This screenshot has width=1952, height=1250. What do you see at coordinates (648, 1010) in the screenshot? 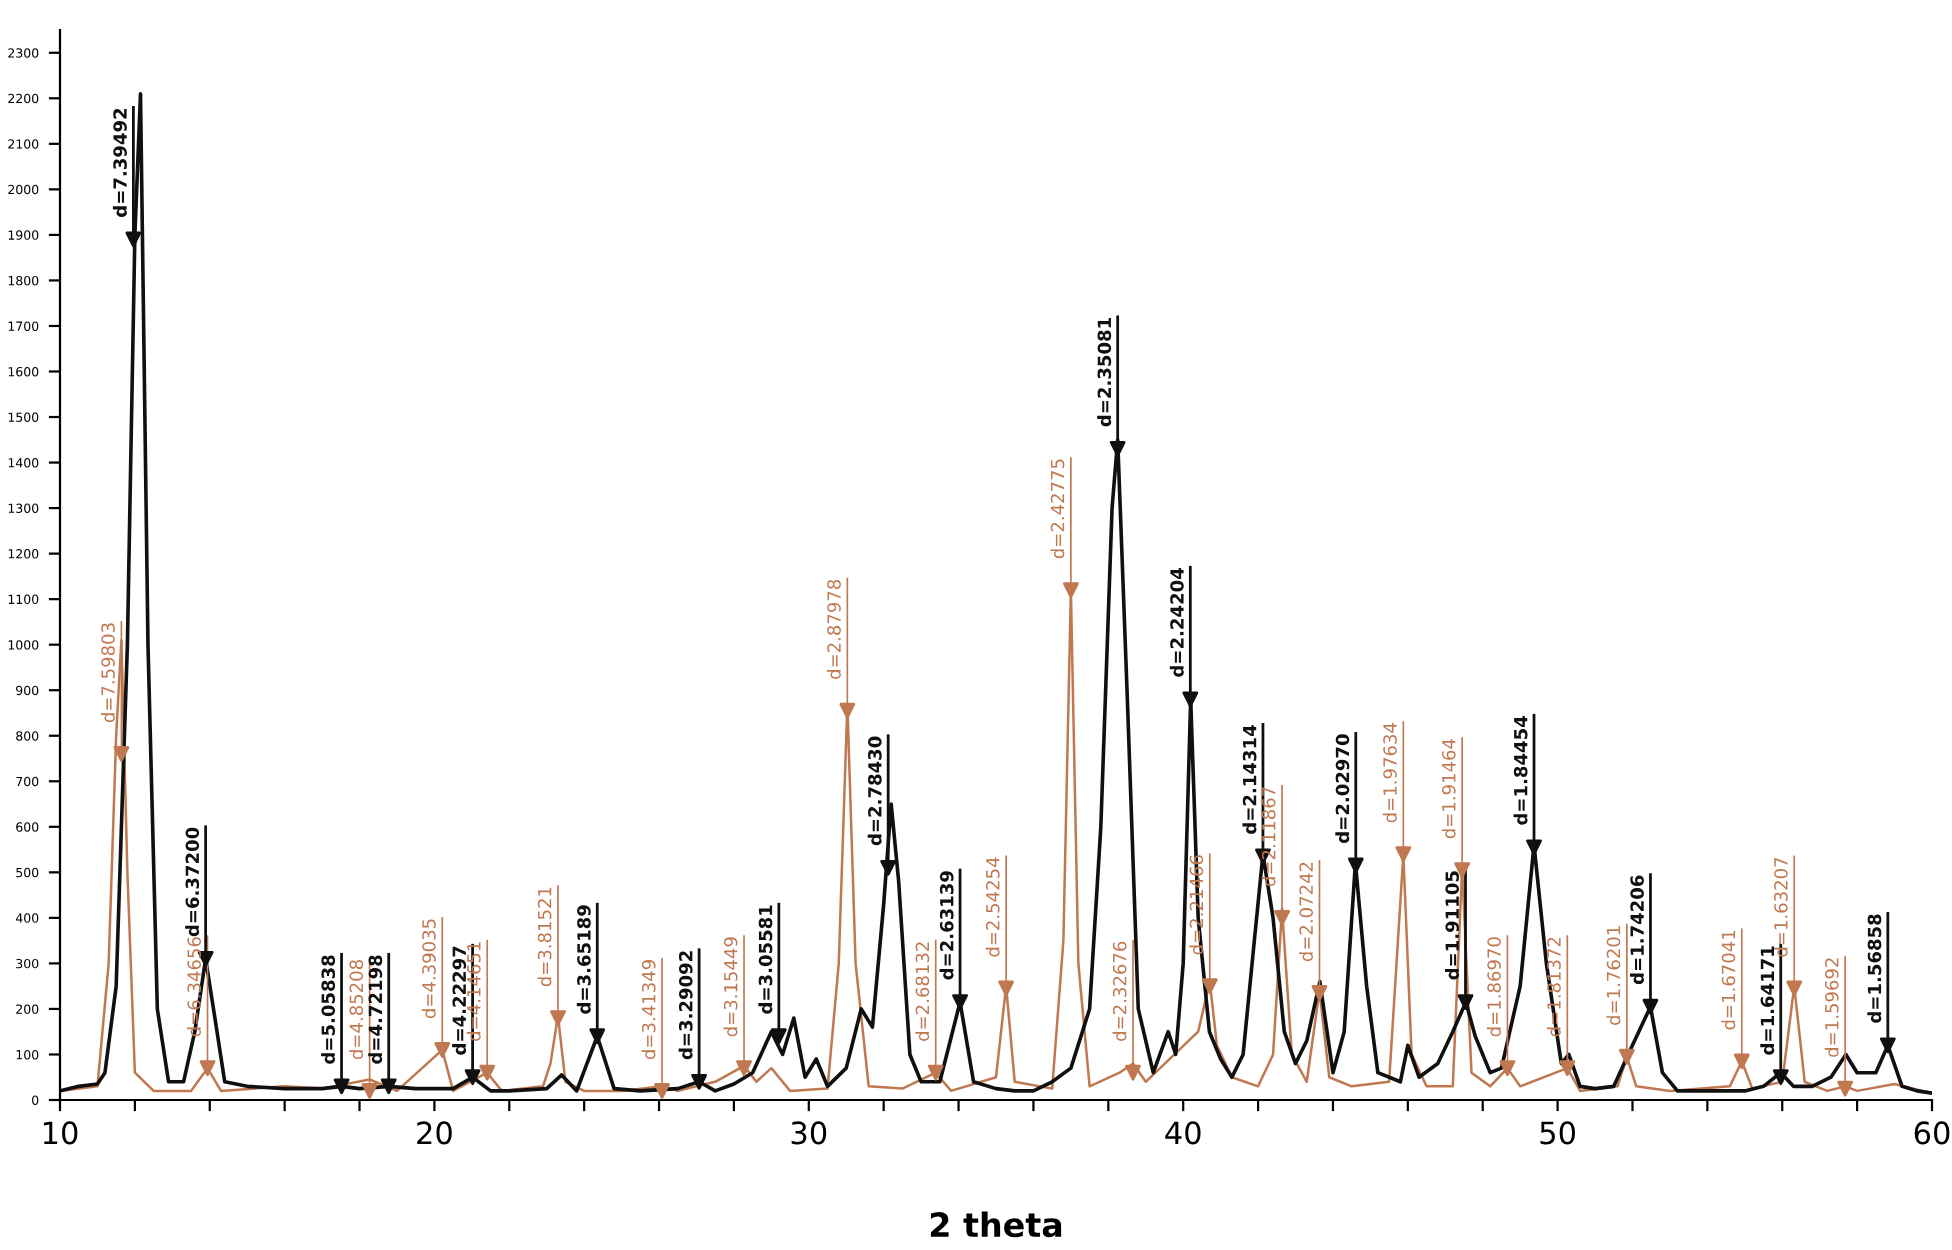
I see `annotation: d=3.41349` at bounding box center [648, 1010].